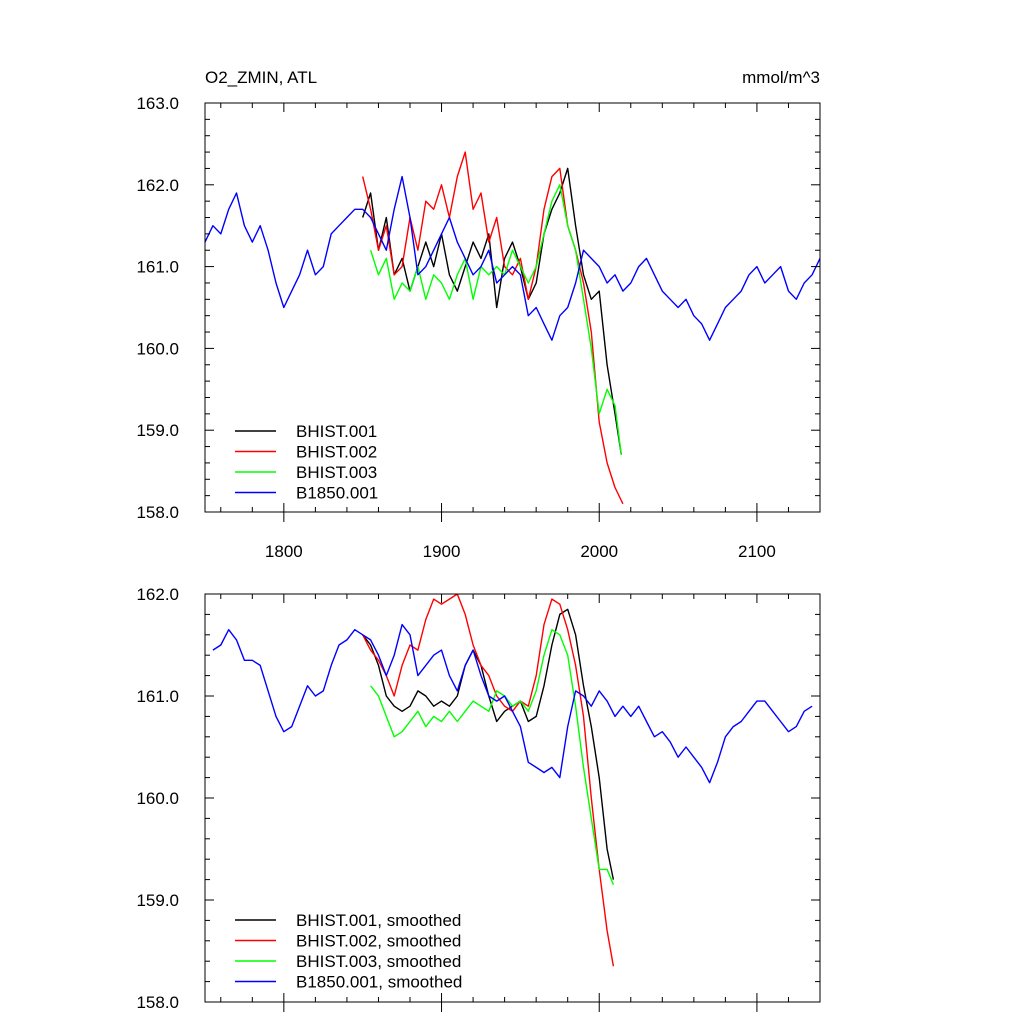  What do you see at coordinates (781, 77) in the screenshot?
I see `units-label: mmol/m^3` at bounding box center [781, 77].